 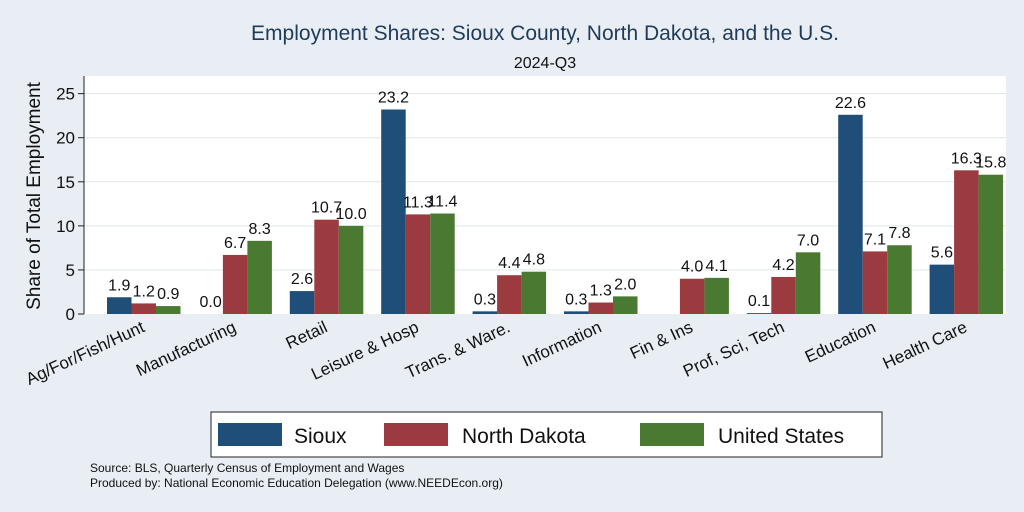 What do you see at coordinates (990, 163) in the screenshot?
I see `value-label-united-states-health-care: 15.8` at bounding box center [990, 163].